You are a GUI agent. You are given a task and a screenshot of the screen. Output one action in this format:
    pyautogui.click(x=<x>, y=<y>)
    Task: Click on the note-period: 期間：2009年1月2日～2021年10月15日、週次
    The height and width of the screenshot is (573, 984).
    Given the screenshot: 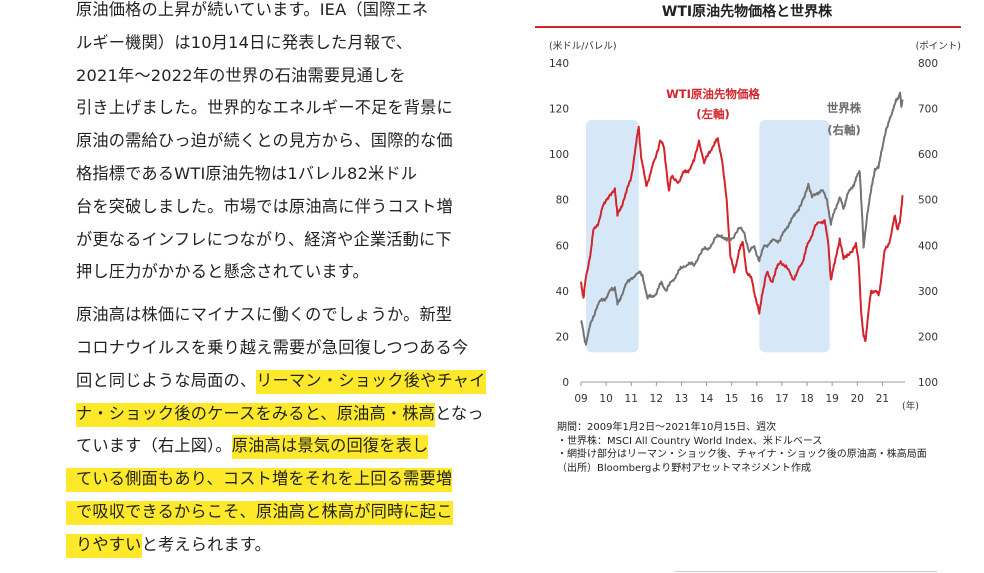 What is the action you would take?
    pyautogui.click(x=667, y=427)
    